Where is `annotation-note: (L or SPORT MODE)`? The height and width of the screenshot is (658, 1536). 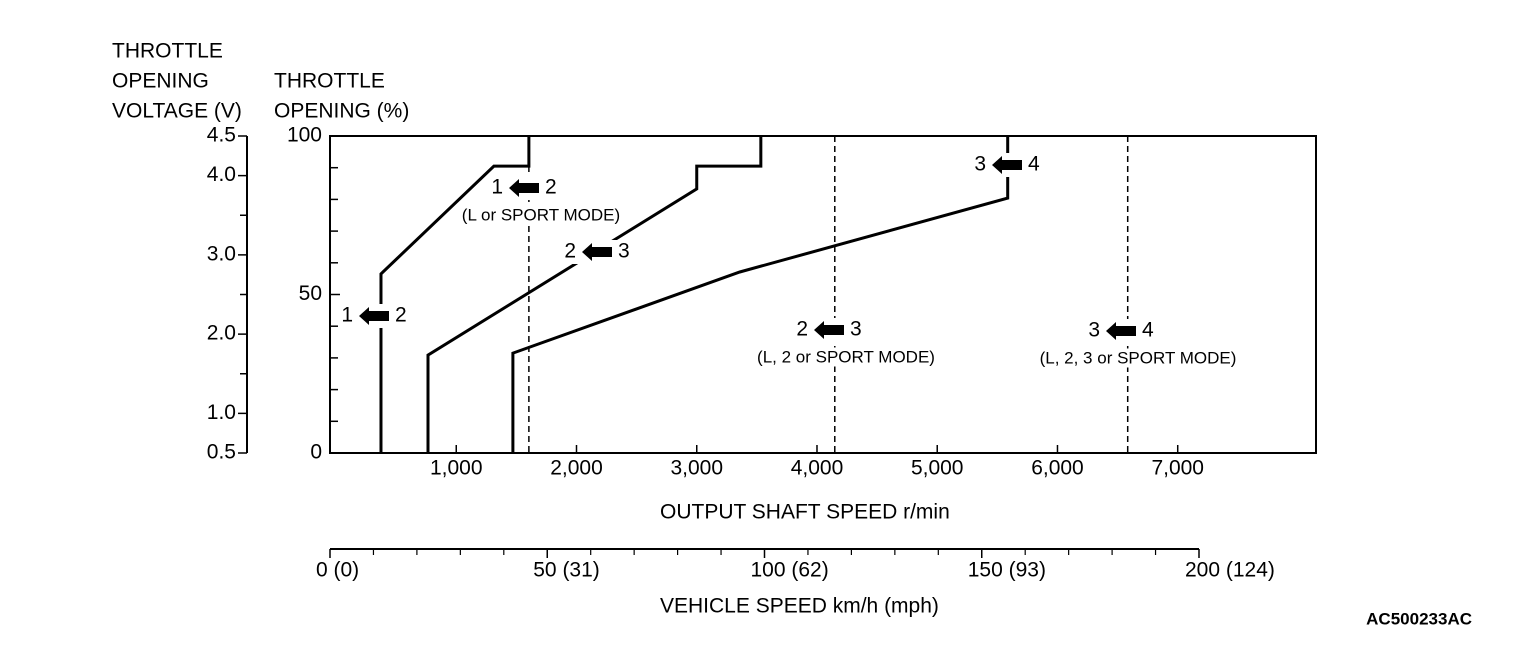
annotation-note: (L or SPORT MODE) is located at coordinates (541, 214).